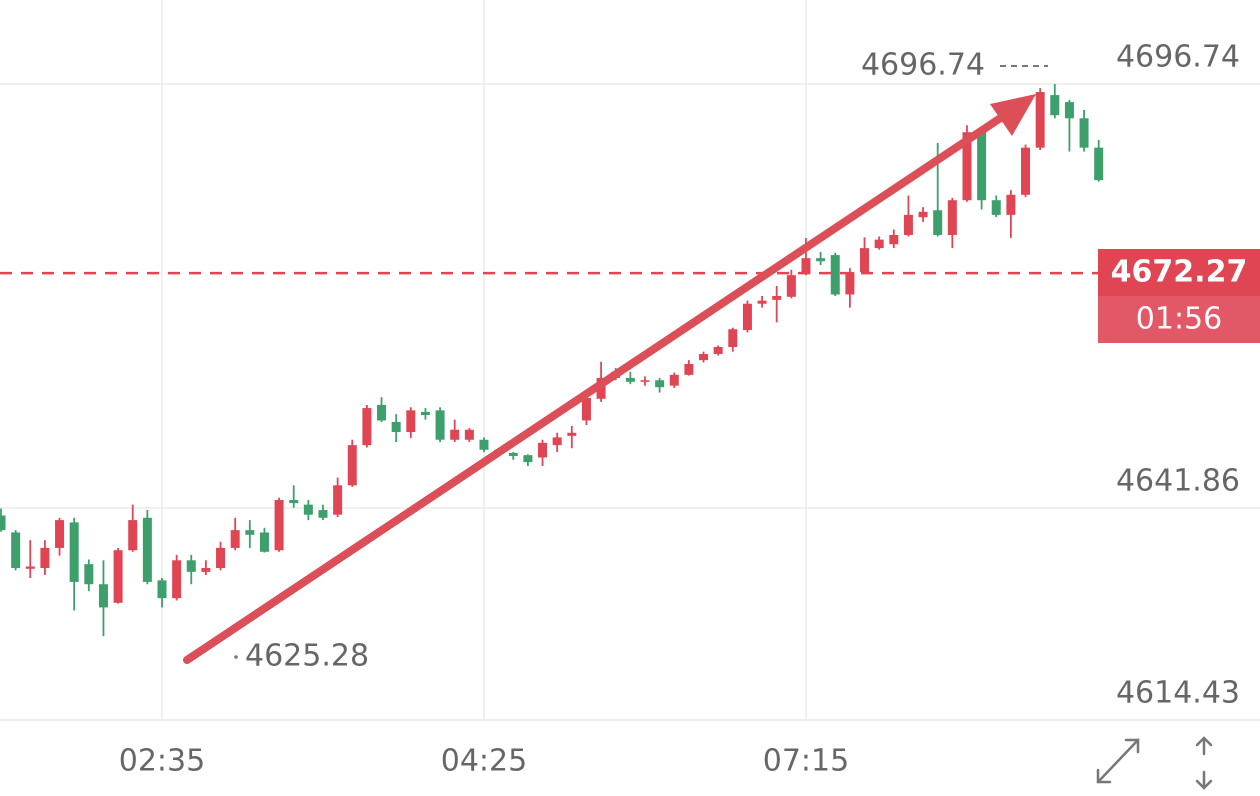 This screenshot has height=796, width=1260. Describe the element at coordinates (1178, 693) in the screenshot. I see `y-tick-label: 4614.43` at that location.